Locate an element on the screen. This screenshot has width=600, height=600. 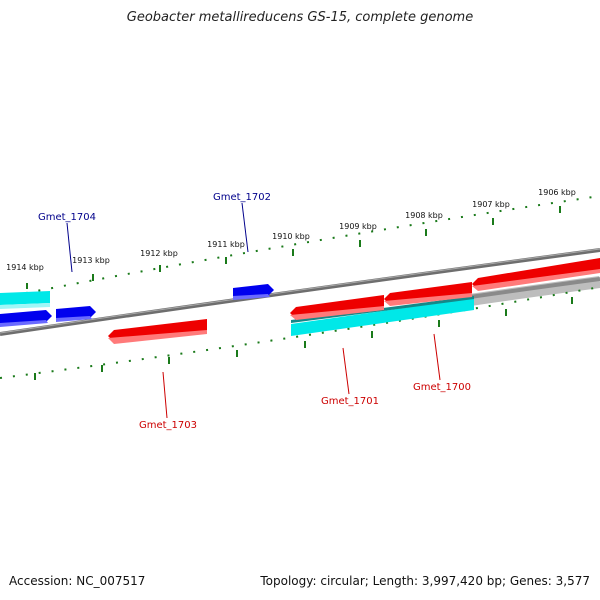
outer-major-ticks is located at coordinates (293, 247).